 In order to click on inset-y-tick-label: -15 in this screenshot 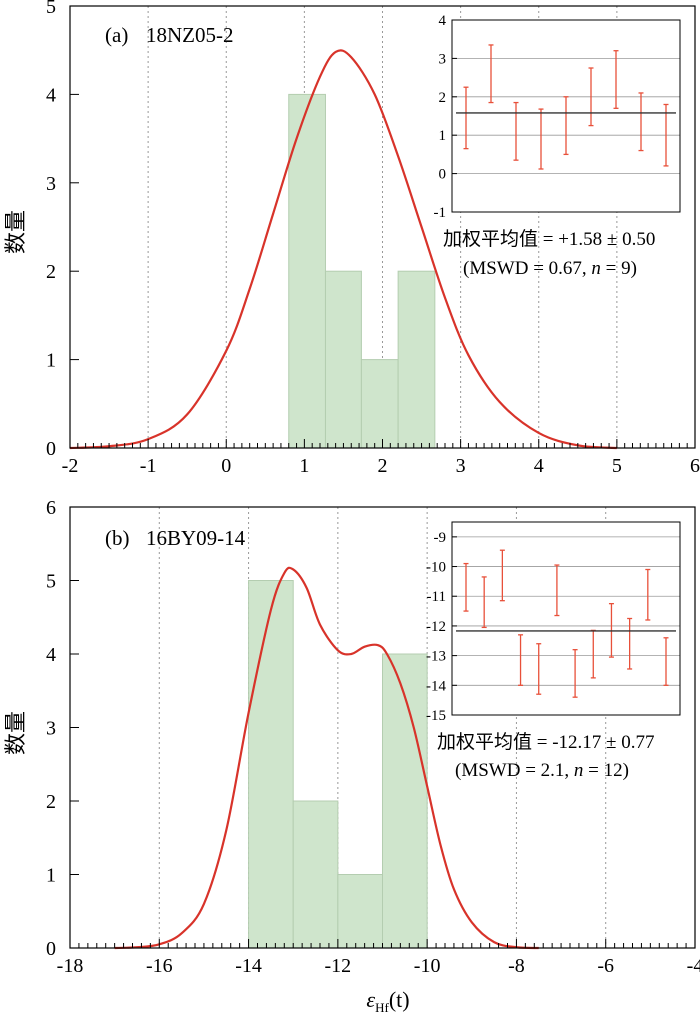, I will do `click(436, 716)`.